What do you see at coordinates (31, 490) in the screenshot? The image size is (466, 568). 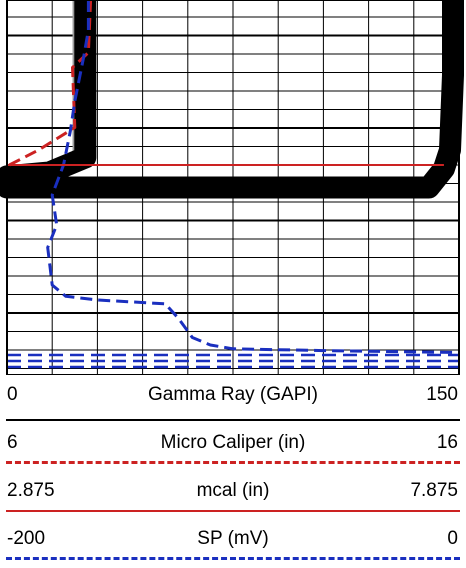 I see `mcal-scale-min: 2.875` at bounding box center [31, 490].